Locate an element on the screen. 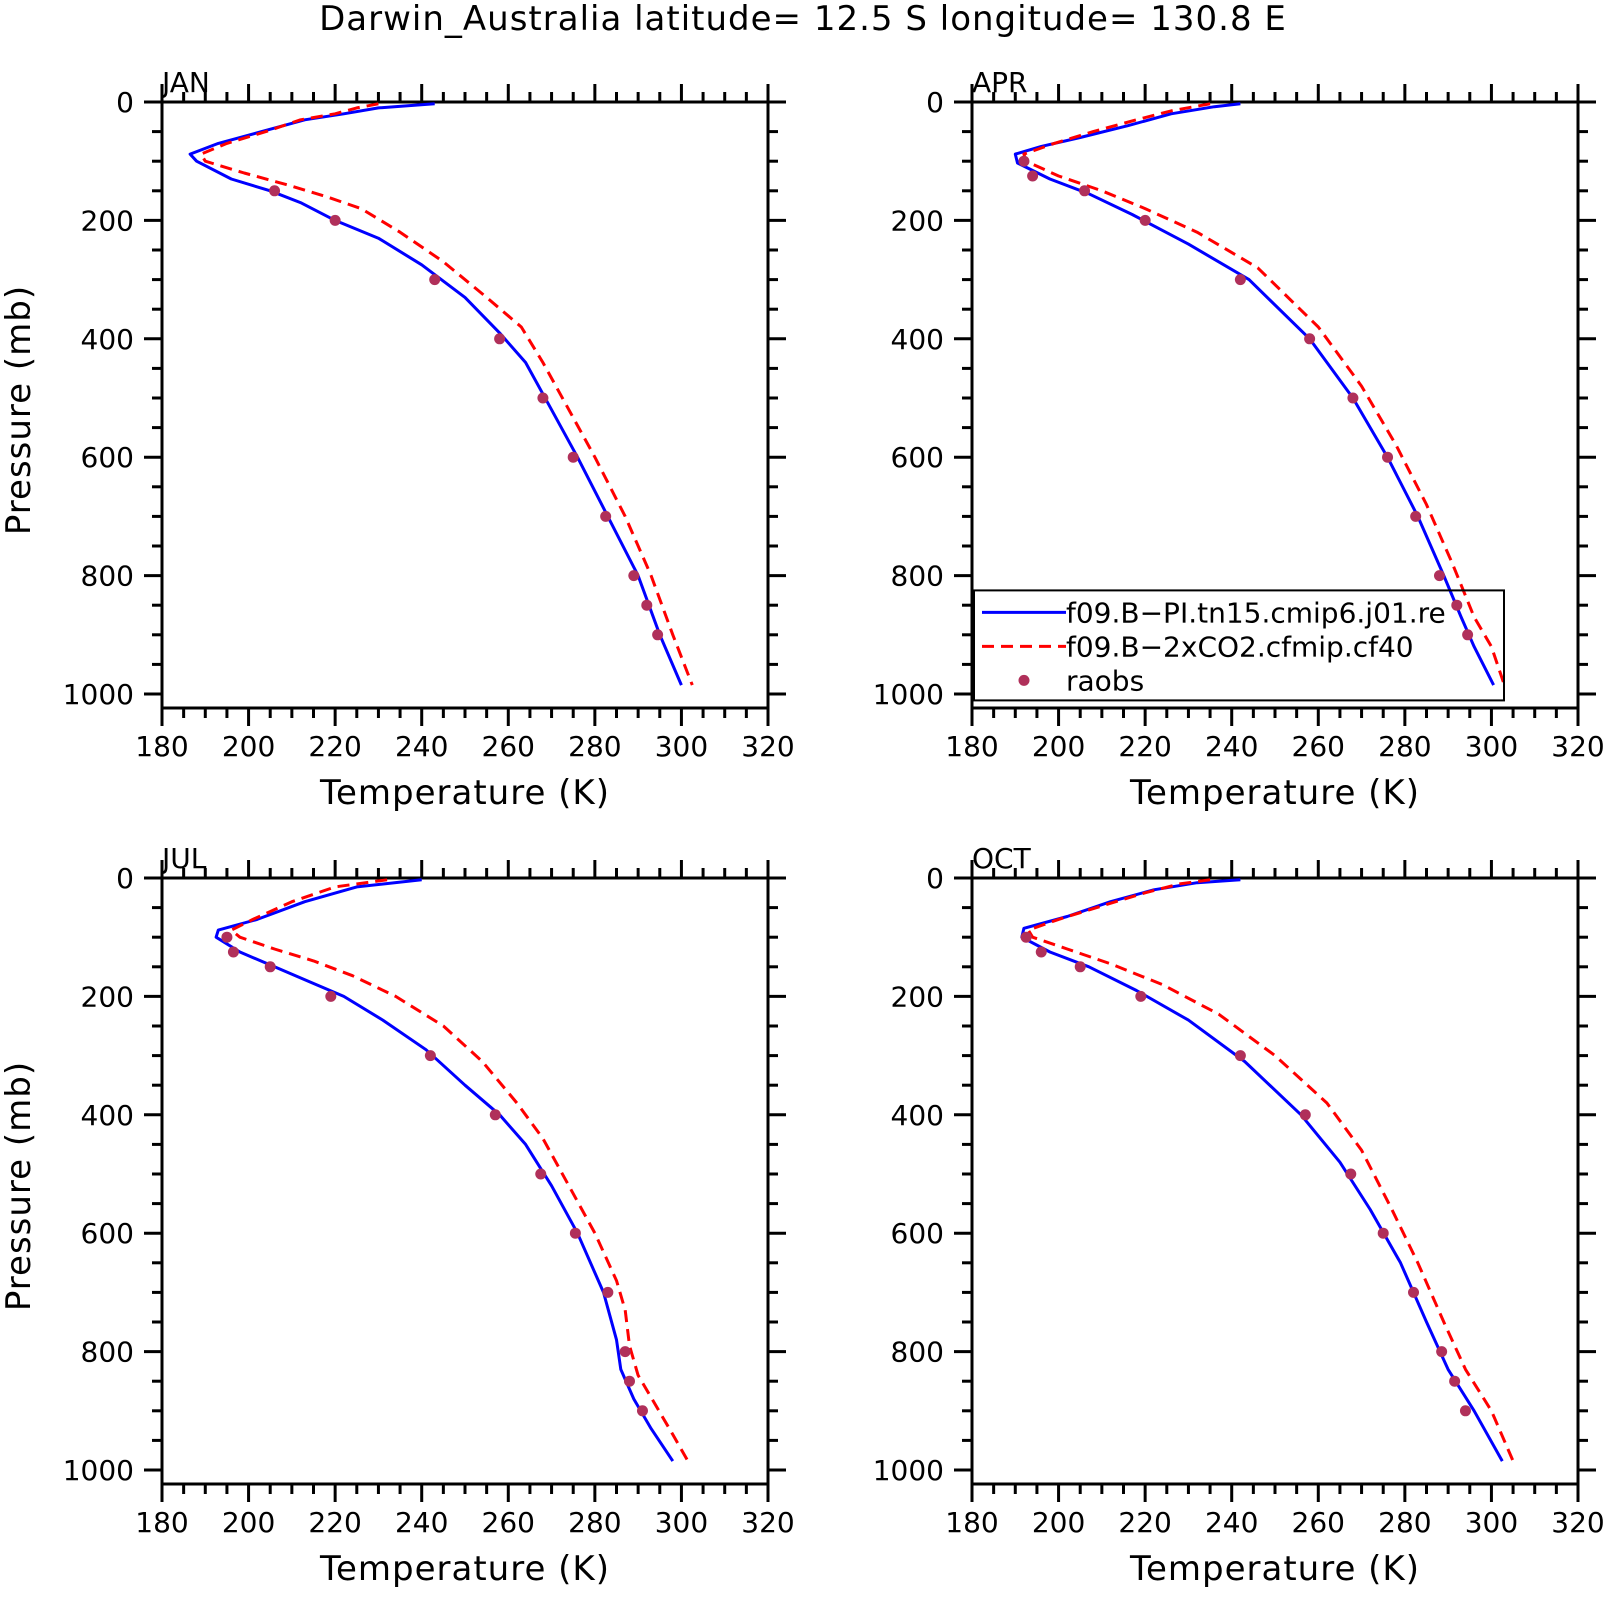 The image size is (1606, 1600). panel-label: OCT is located at coordinates (1002, 858).